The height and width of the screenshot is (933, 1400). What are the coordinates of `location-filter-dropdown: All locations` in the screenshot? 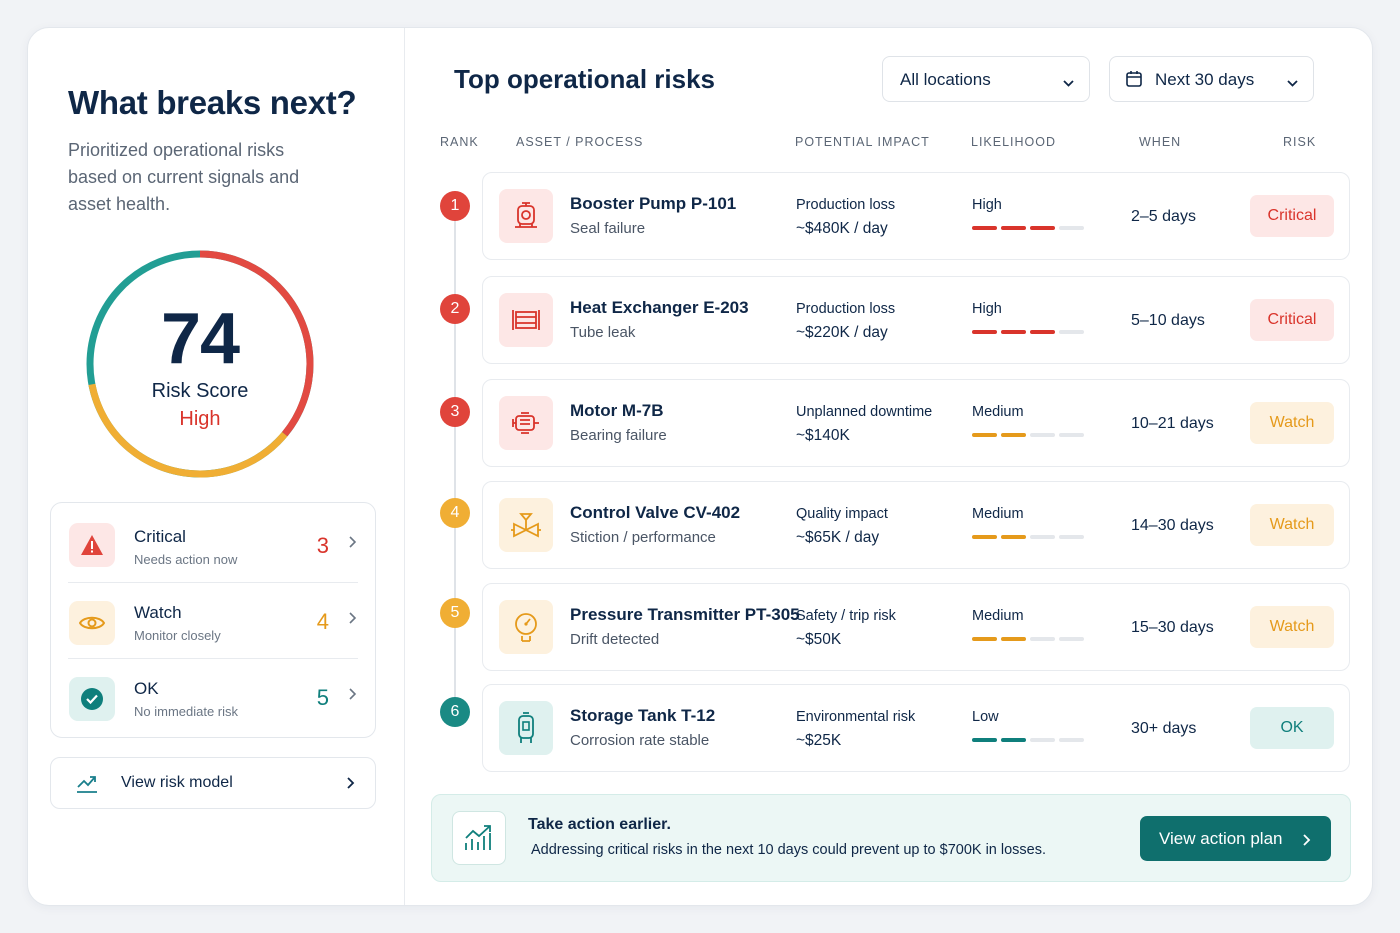 It's located at (986, 79).